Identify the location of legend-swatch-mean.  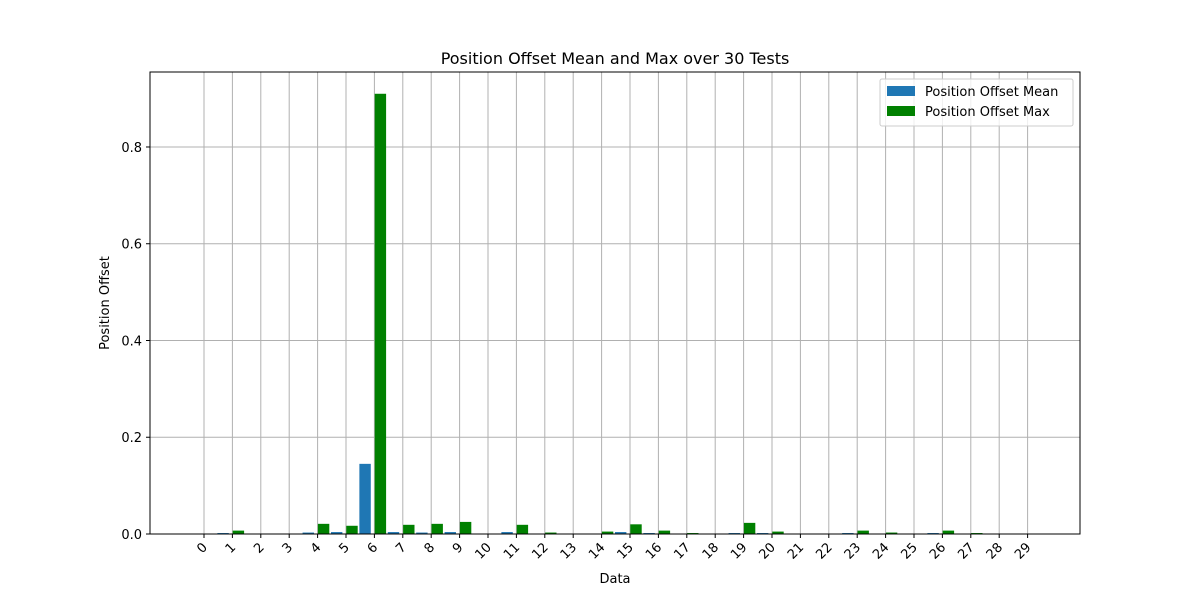
(901, 91).